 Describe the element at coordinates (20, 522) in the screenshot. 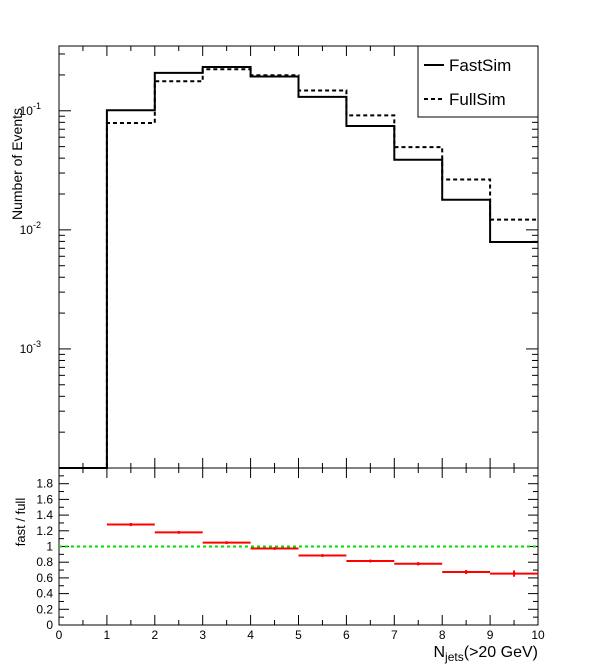

I see `ratio-y-axis-title: fast / full` at that location.